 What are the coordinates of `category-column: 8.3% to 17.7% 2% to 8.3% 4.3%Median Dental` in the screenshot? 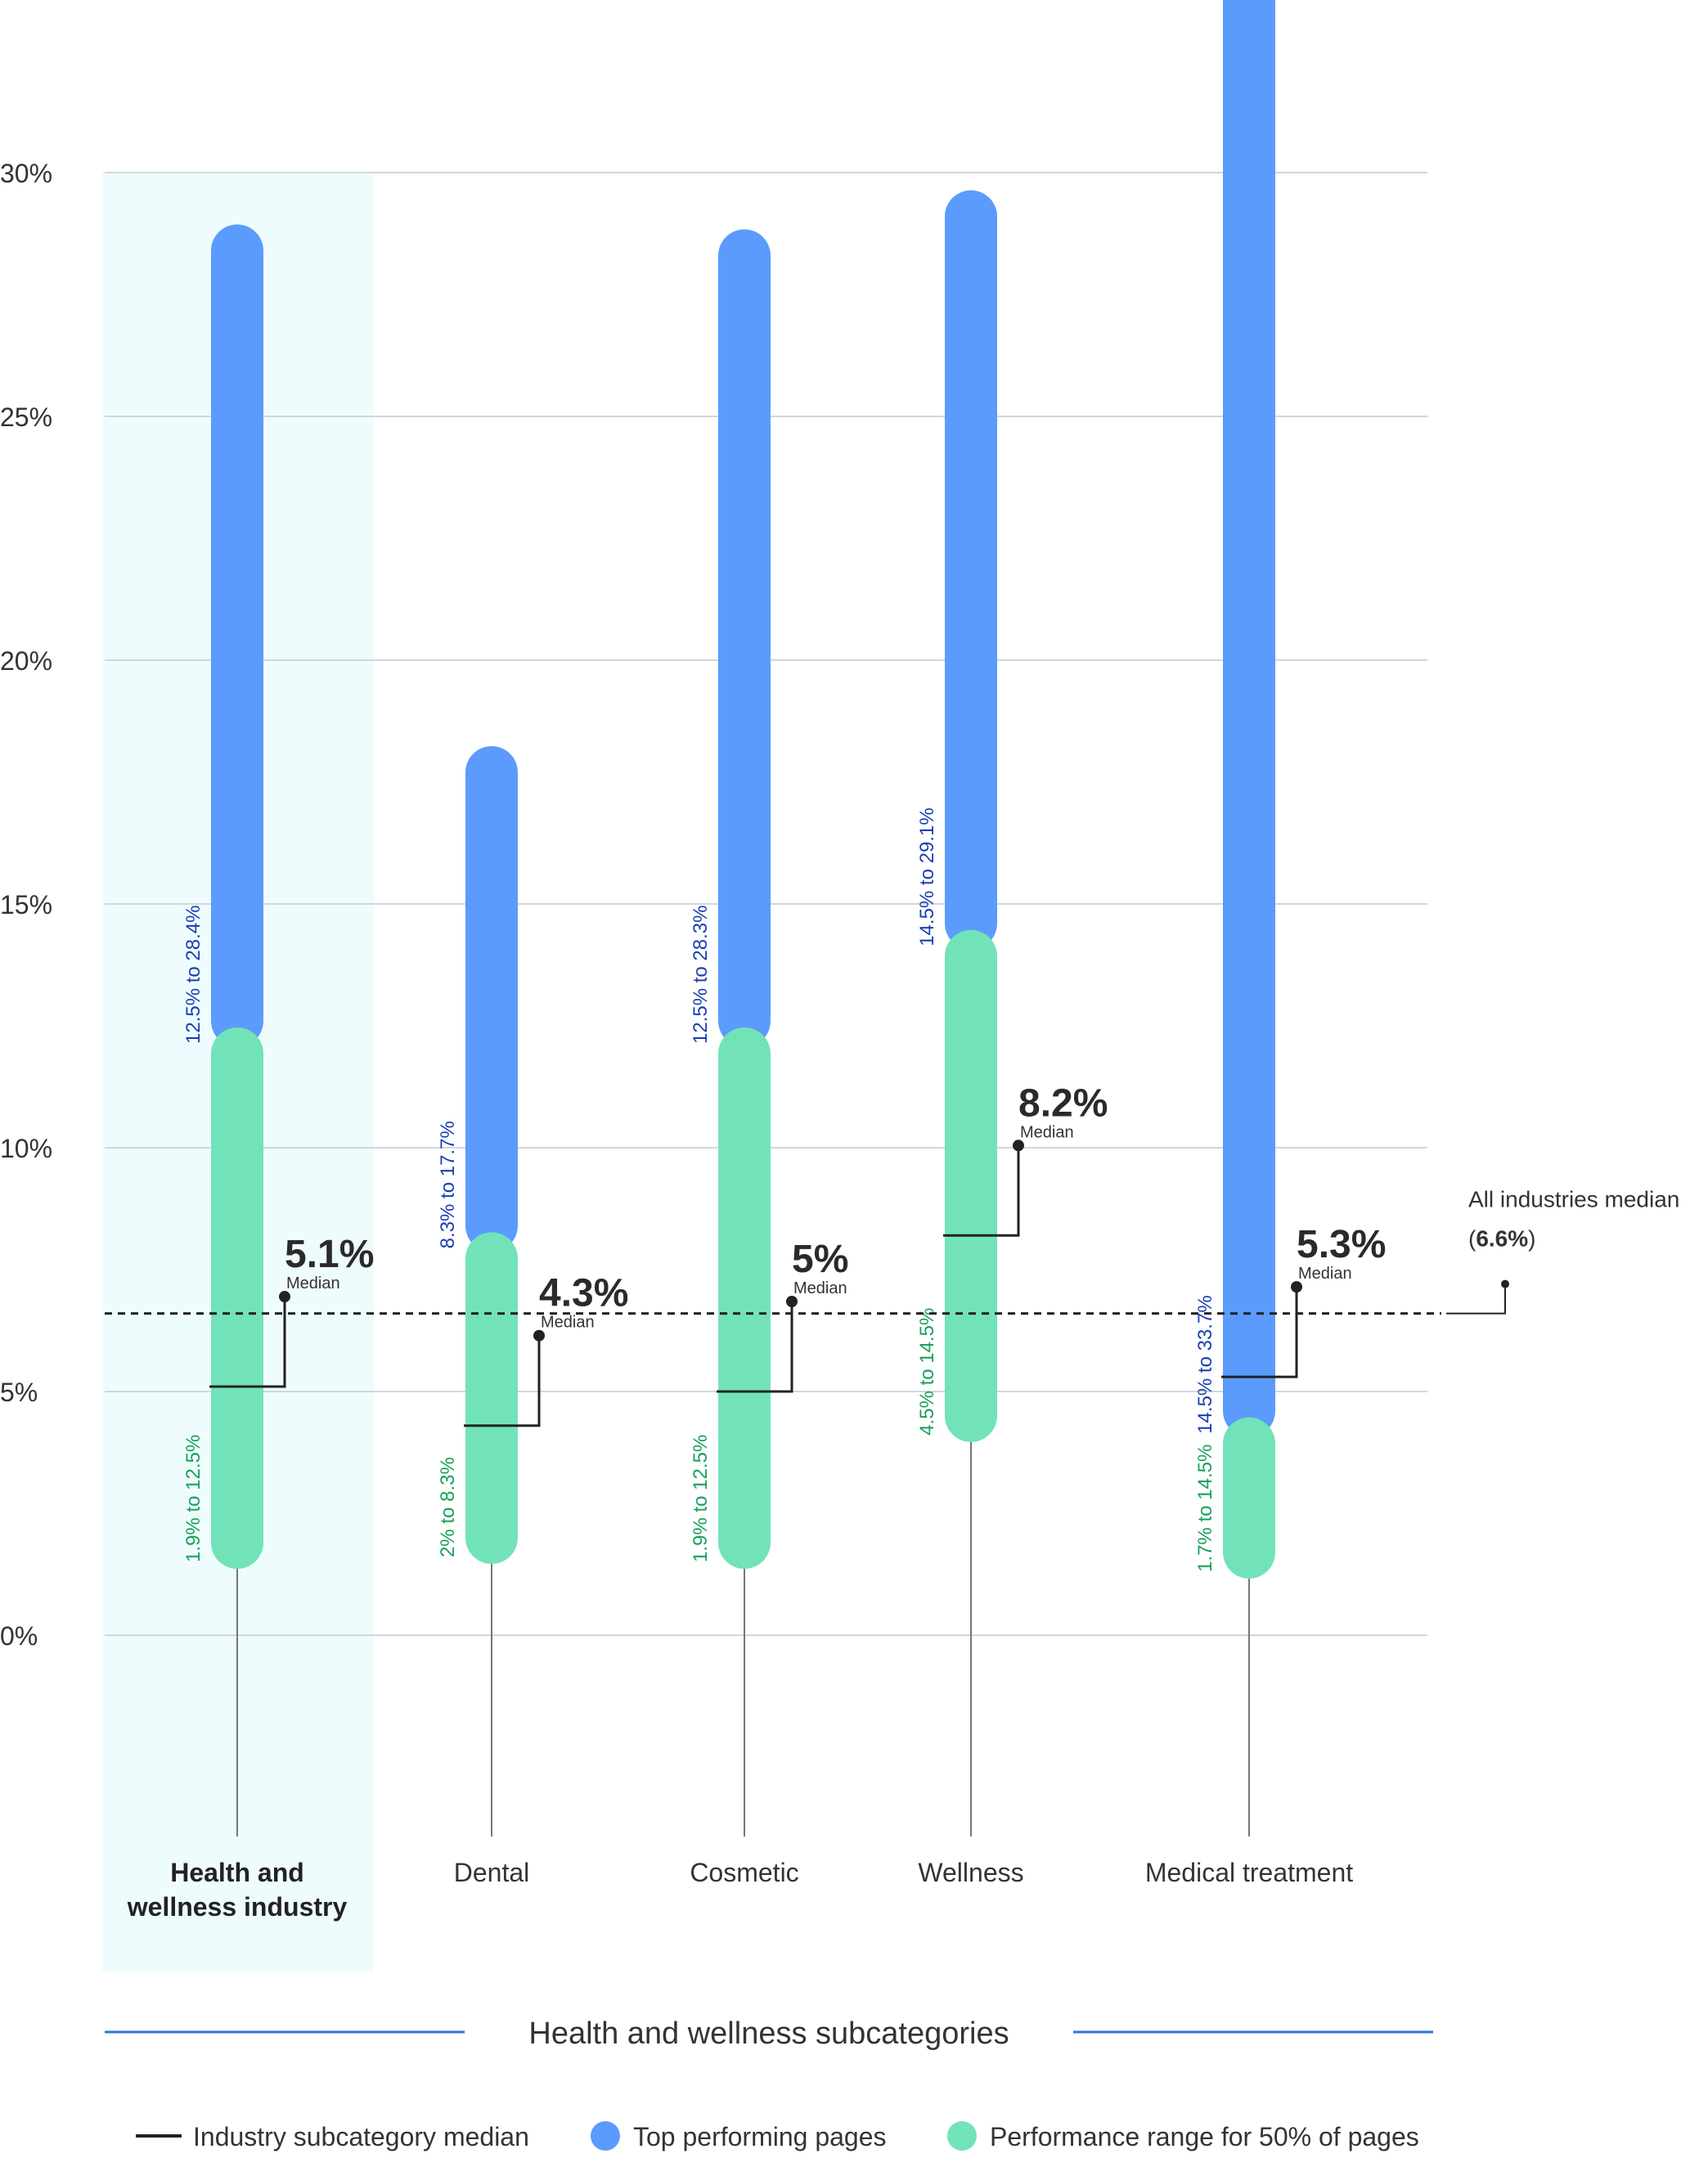 It's located at (532, 1316).